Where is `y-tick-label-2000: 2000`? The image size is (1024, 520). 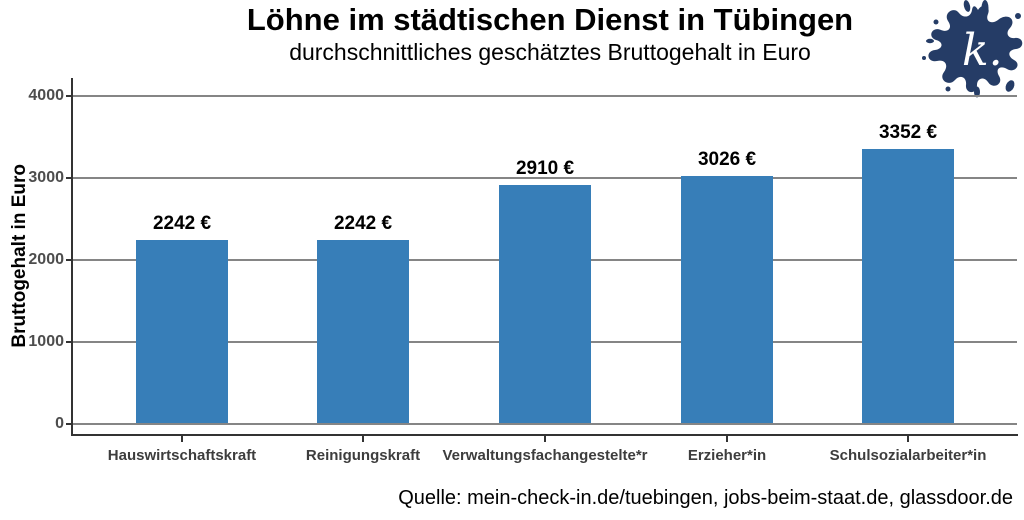
y-tick-label-2000: 2000 is located at coordinates (46, 259).